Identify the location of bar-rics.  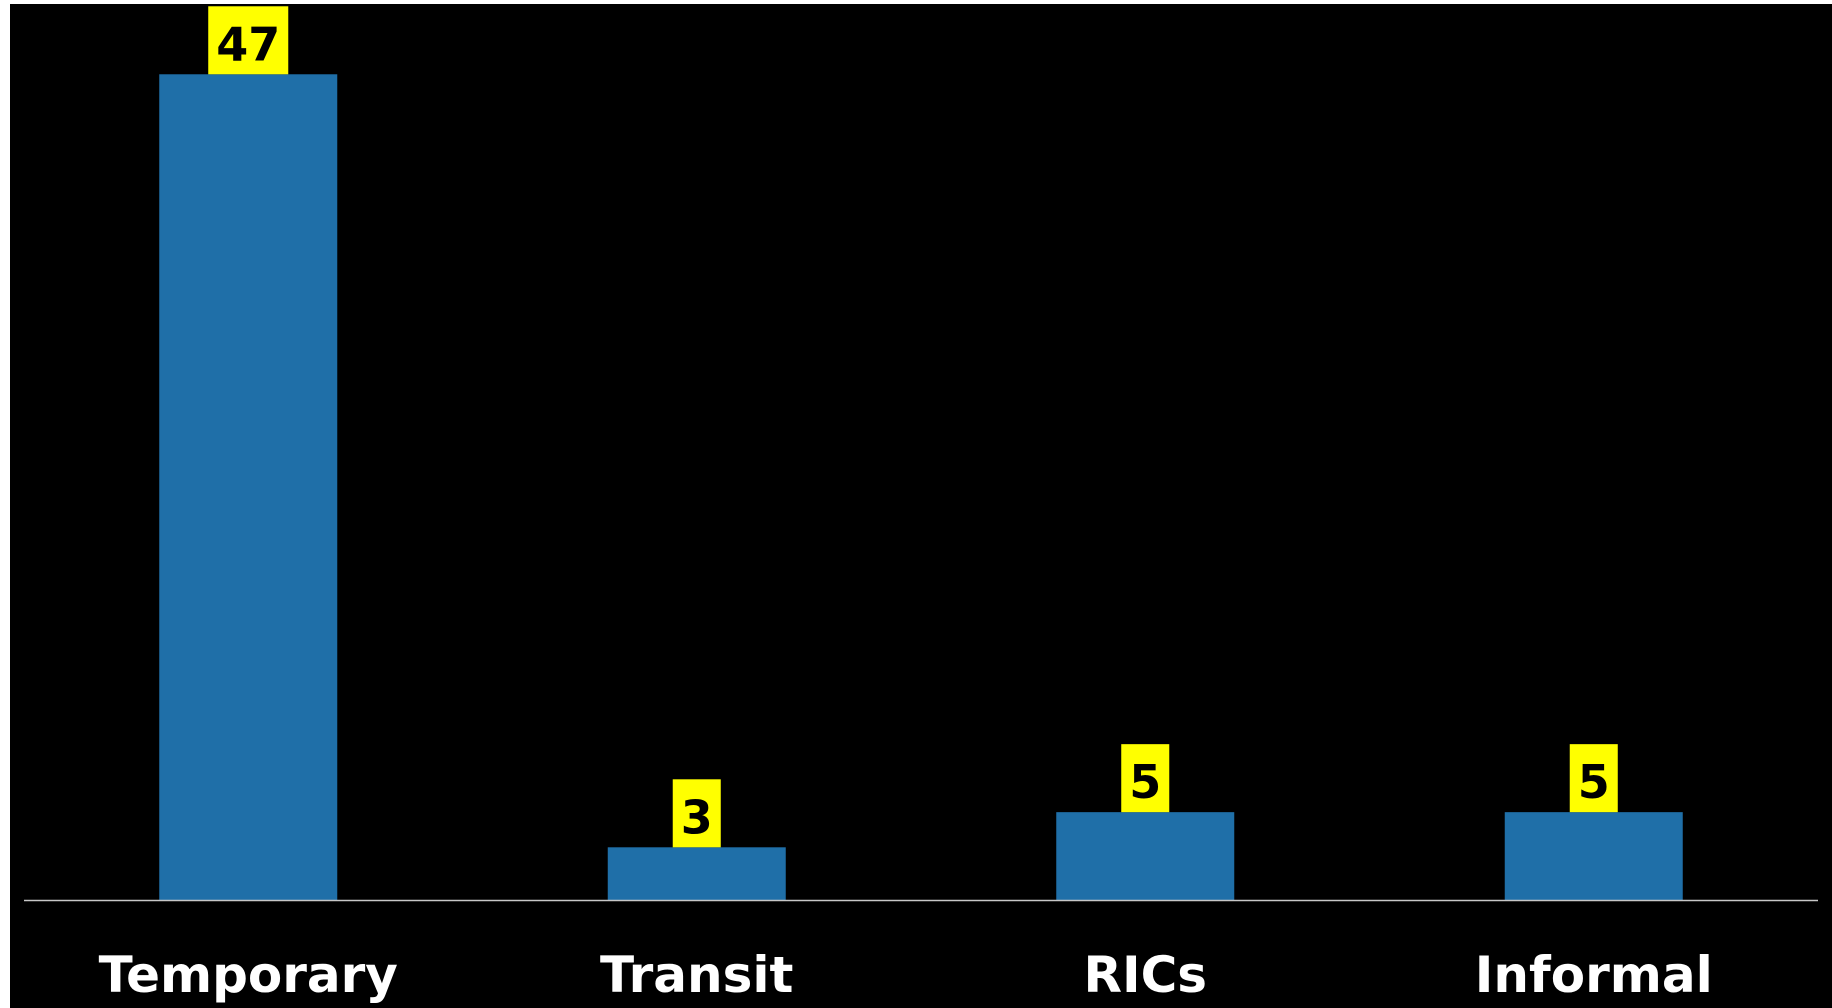
(1145, 856).